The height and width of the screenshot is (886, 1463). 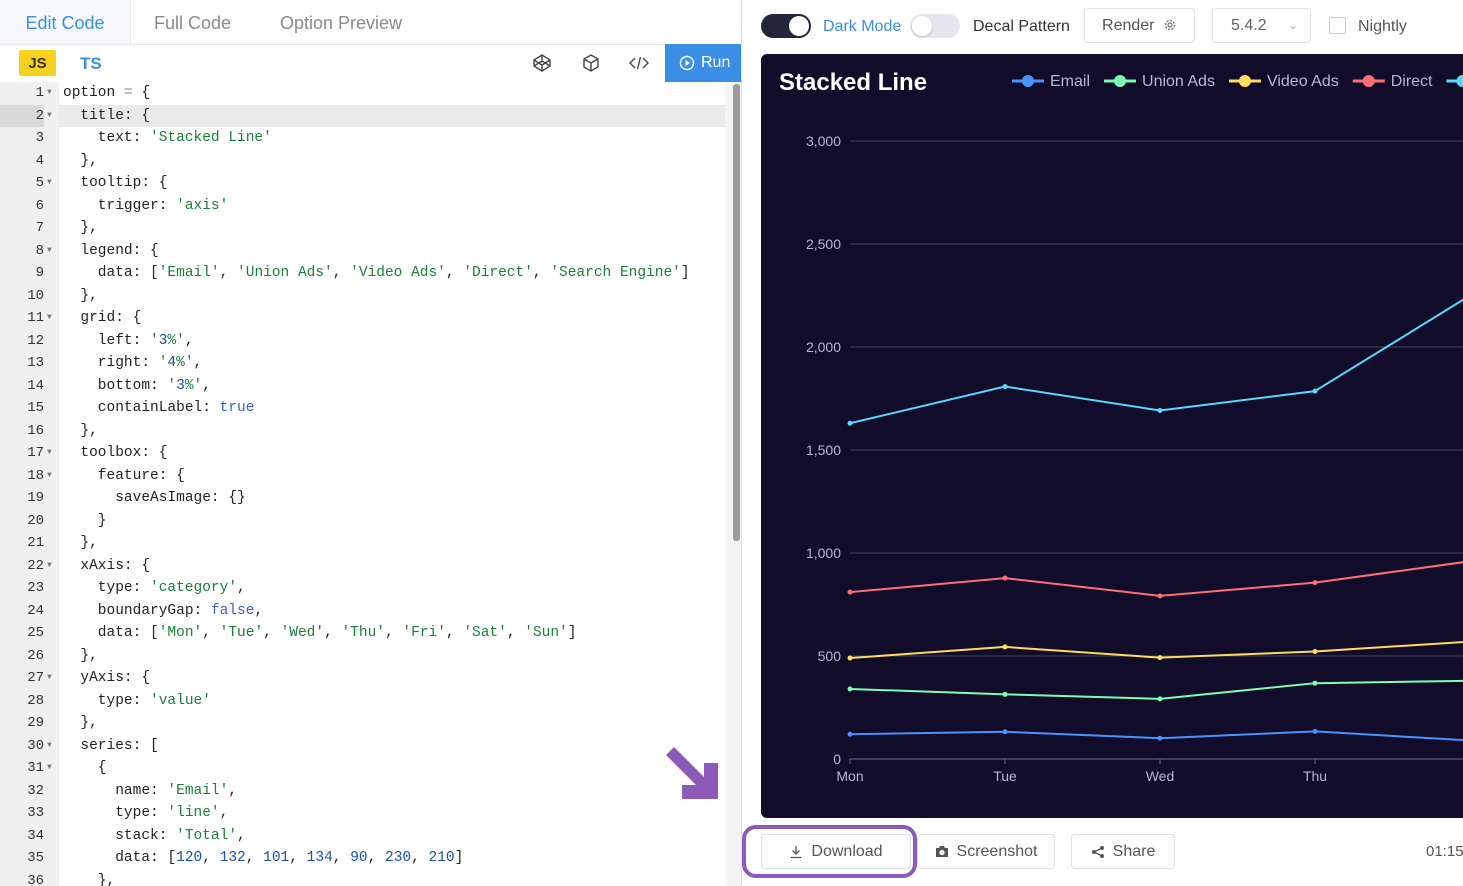 I want to click on codepen-icon, so click(x=542, y=63).